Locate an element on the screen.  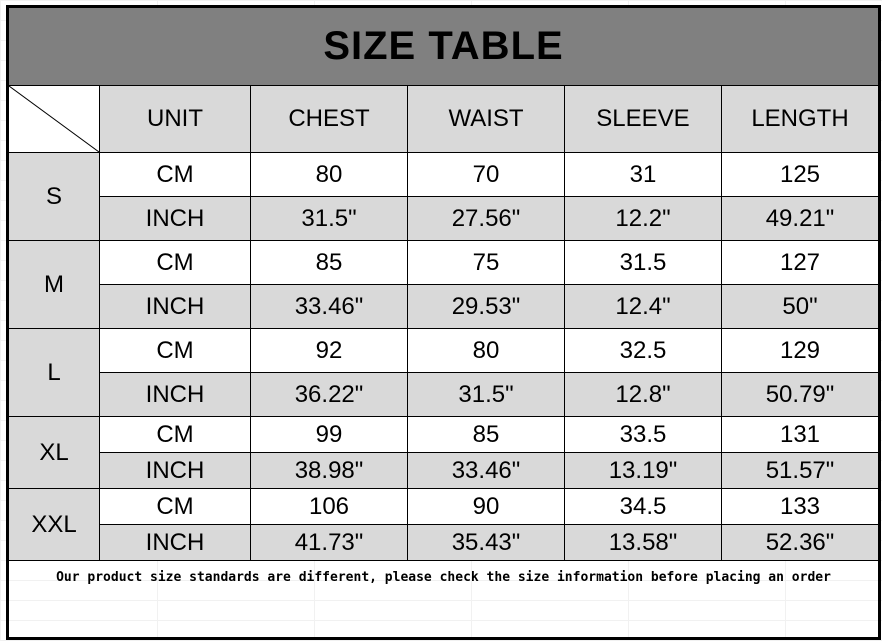
table-row: XL CM 99 85 33.5 131 is located at coordinates (443, 452).